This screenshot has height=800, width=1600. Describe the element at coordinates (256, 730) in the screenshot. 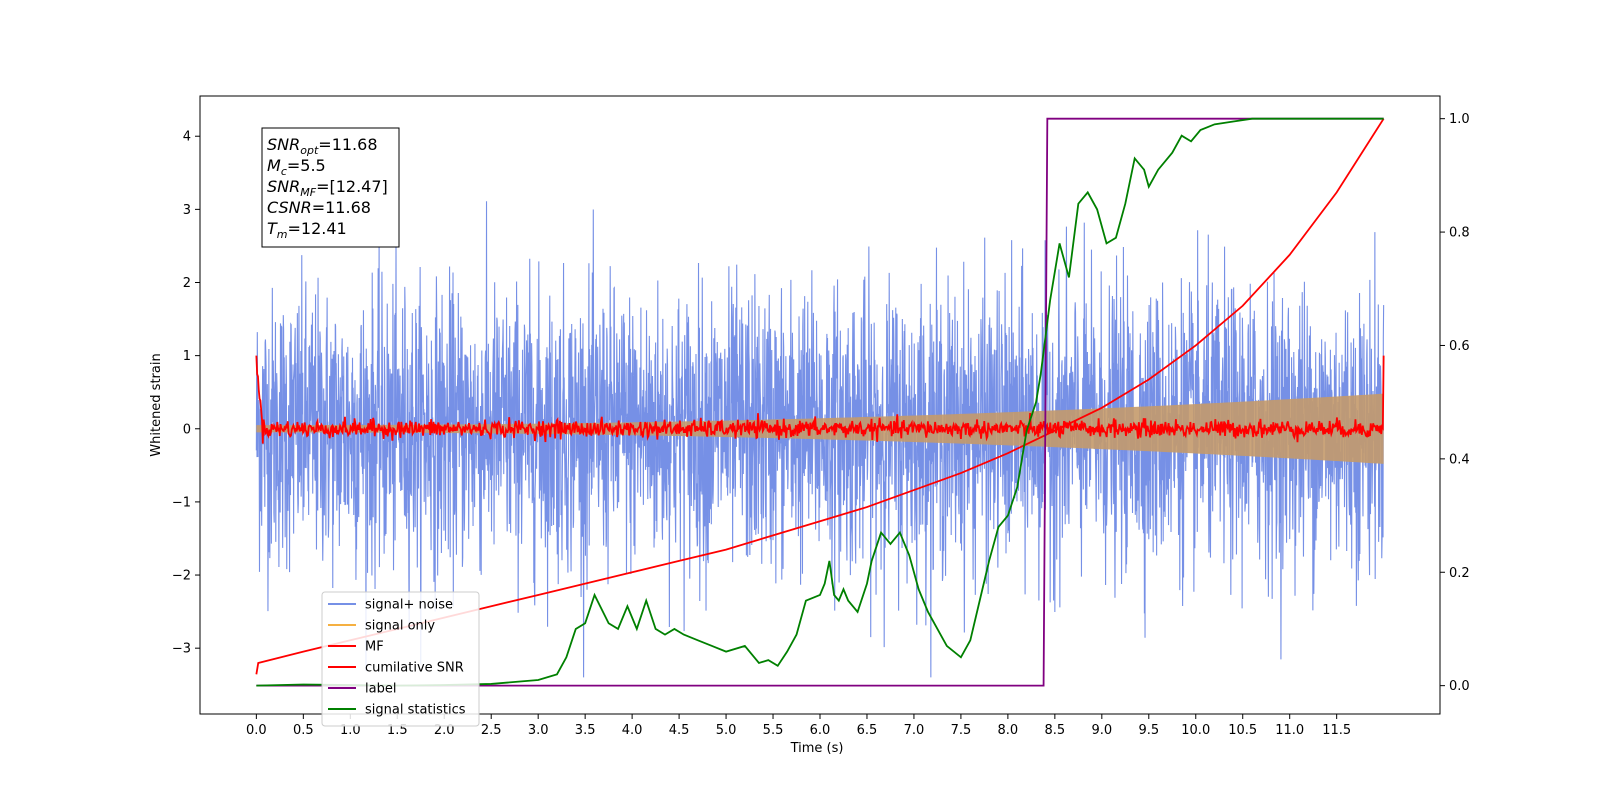

I see `x-tick-label: 0.0` at that location.